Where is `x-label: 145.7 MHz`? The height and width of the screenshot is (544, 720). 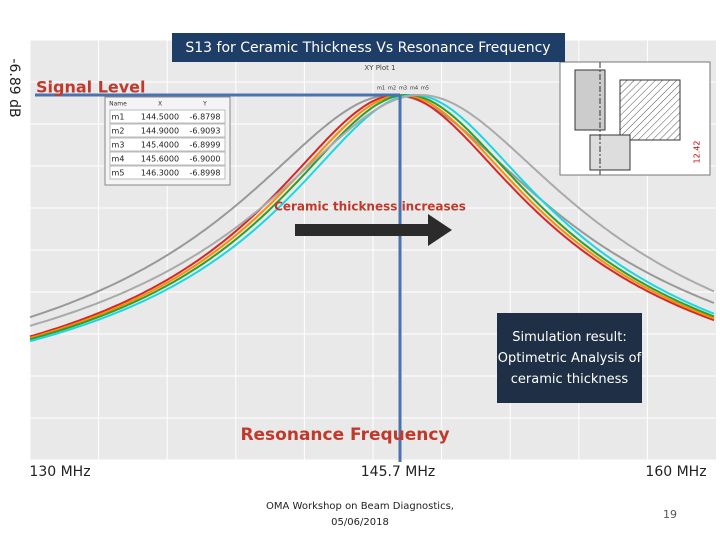 x-label: 145.7 MHz is located at coordinates (398, 472).